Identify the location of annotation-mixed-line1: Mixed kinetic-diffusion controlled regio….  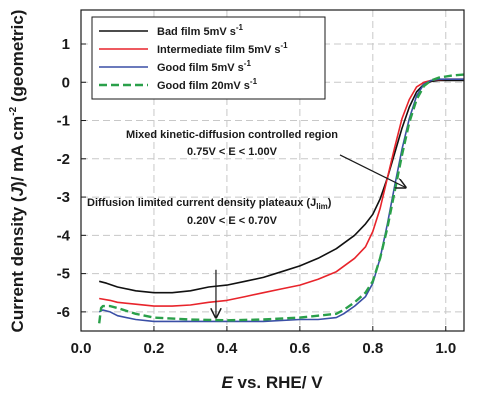
(232, 135).